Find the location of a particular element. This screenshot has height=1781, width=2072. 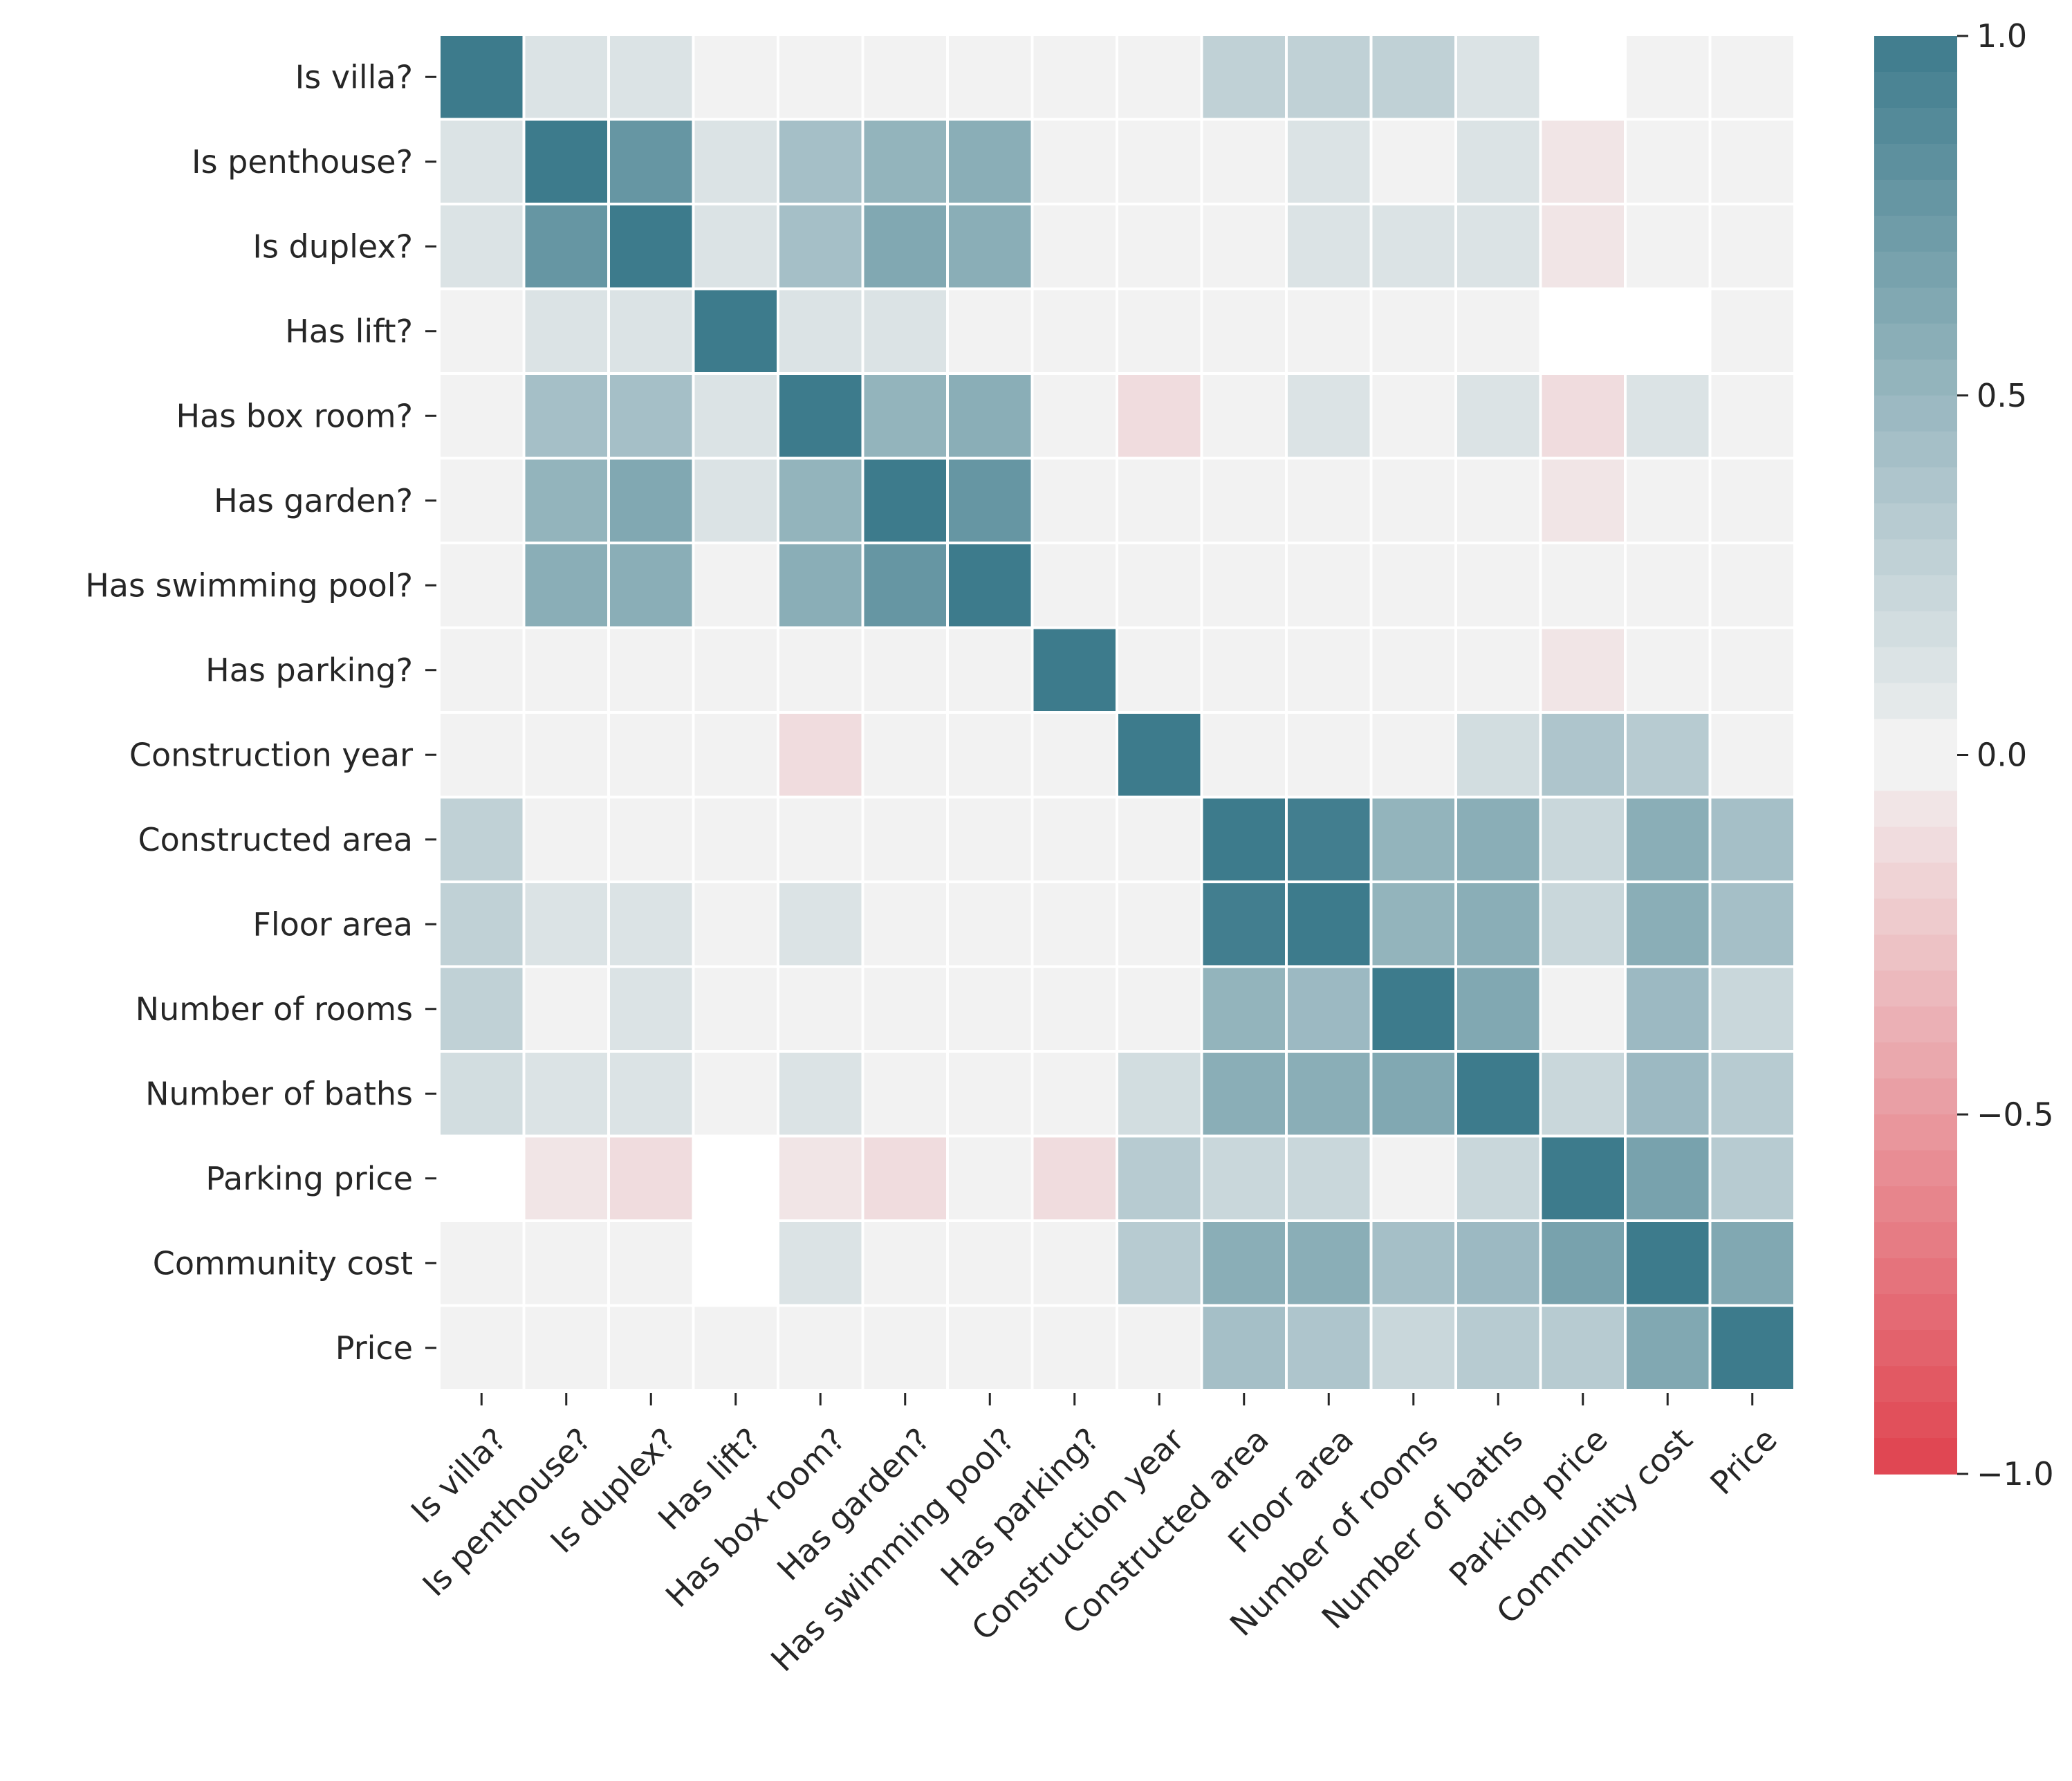

heatmap-cell-r10-c5 is located at coordinates (905, 924).